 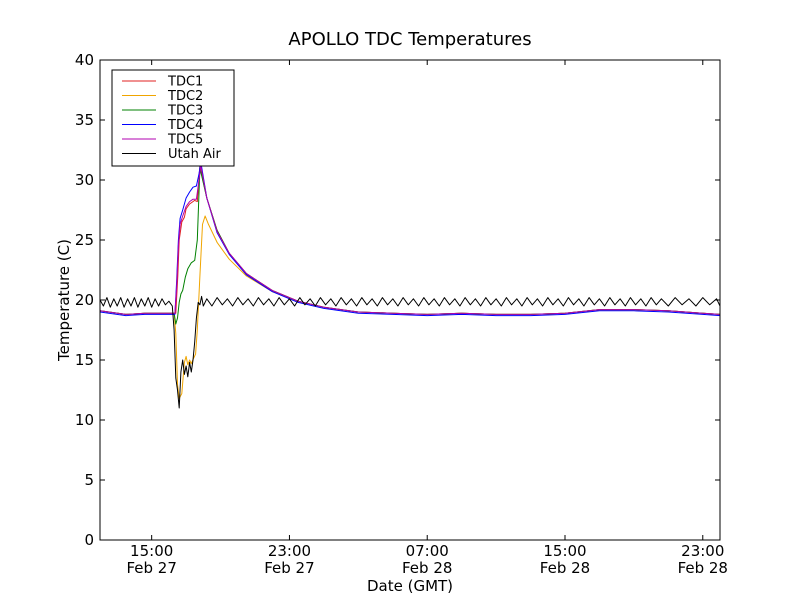 What do you see at coordinates (84, 240) in the screenshot?
I see `y-tick-label: 25` at bounding box center [84, 240].